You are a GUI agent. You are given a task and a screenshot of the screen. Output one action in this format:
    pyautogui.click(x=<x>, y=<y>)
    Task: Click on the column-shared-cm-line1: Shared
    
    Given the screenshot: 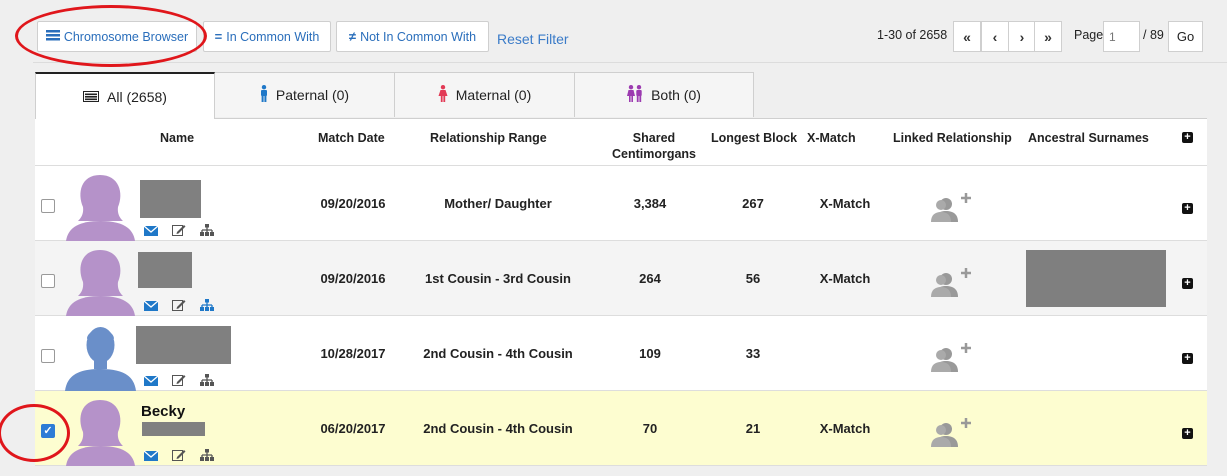 What is the action you would take?
    pyautogui.click(x=654, y=138)
    